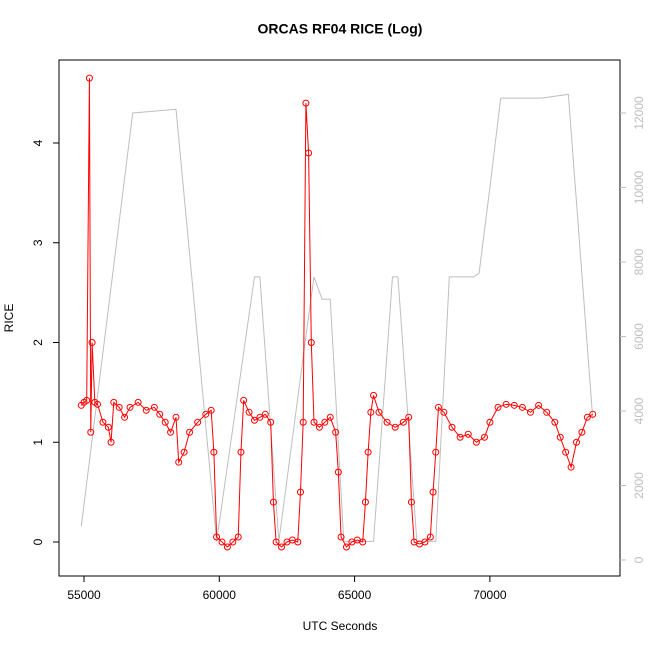 The height and width of the screenshot is (655, 650). Describe the element at coordinates (84, 595) in the screenshot. I see `x-tick-label: 55000` at that location.